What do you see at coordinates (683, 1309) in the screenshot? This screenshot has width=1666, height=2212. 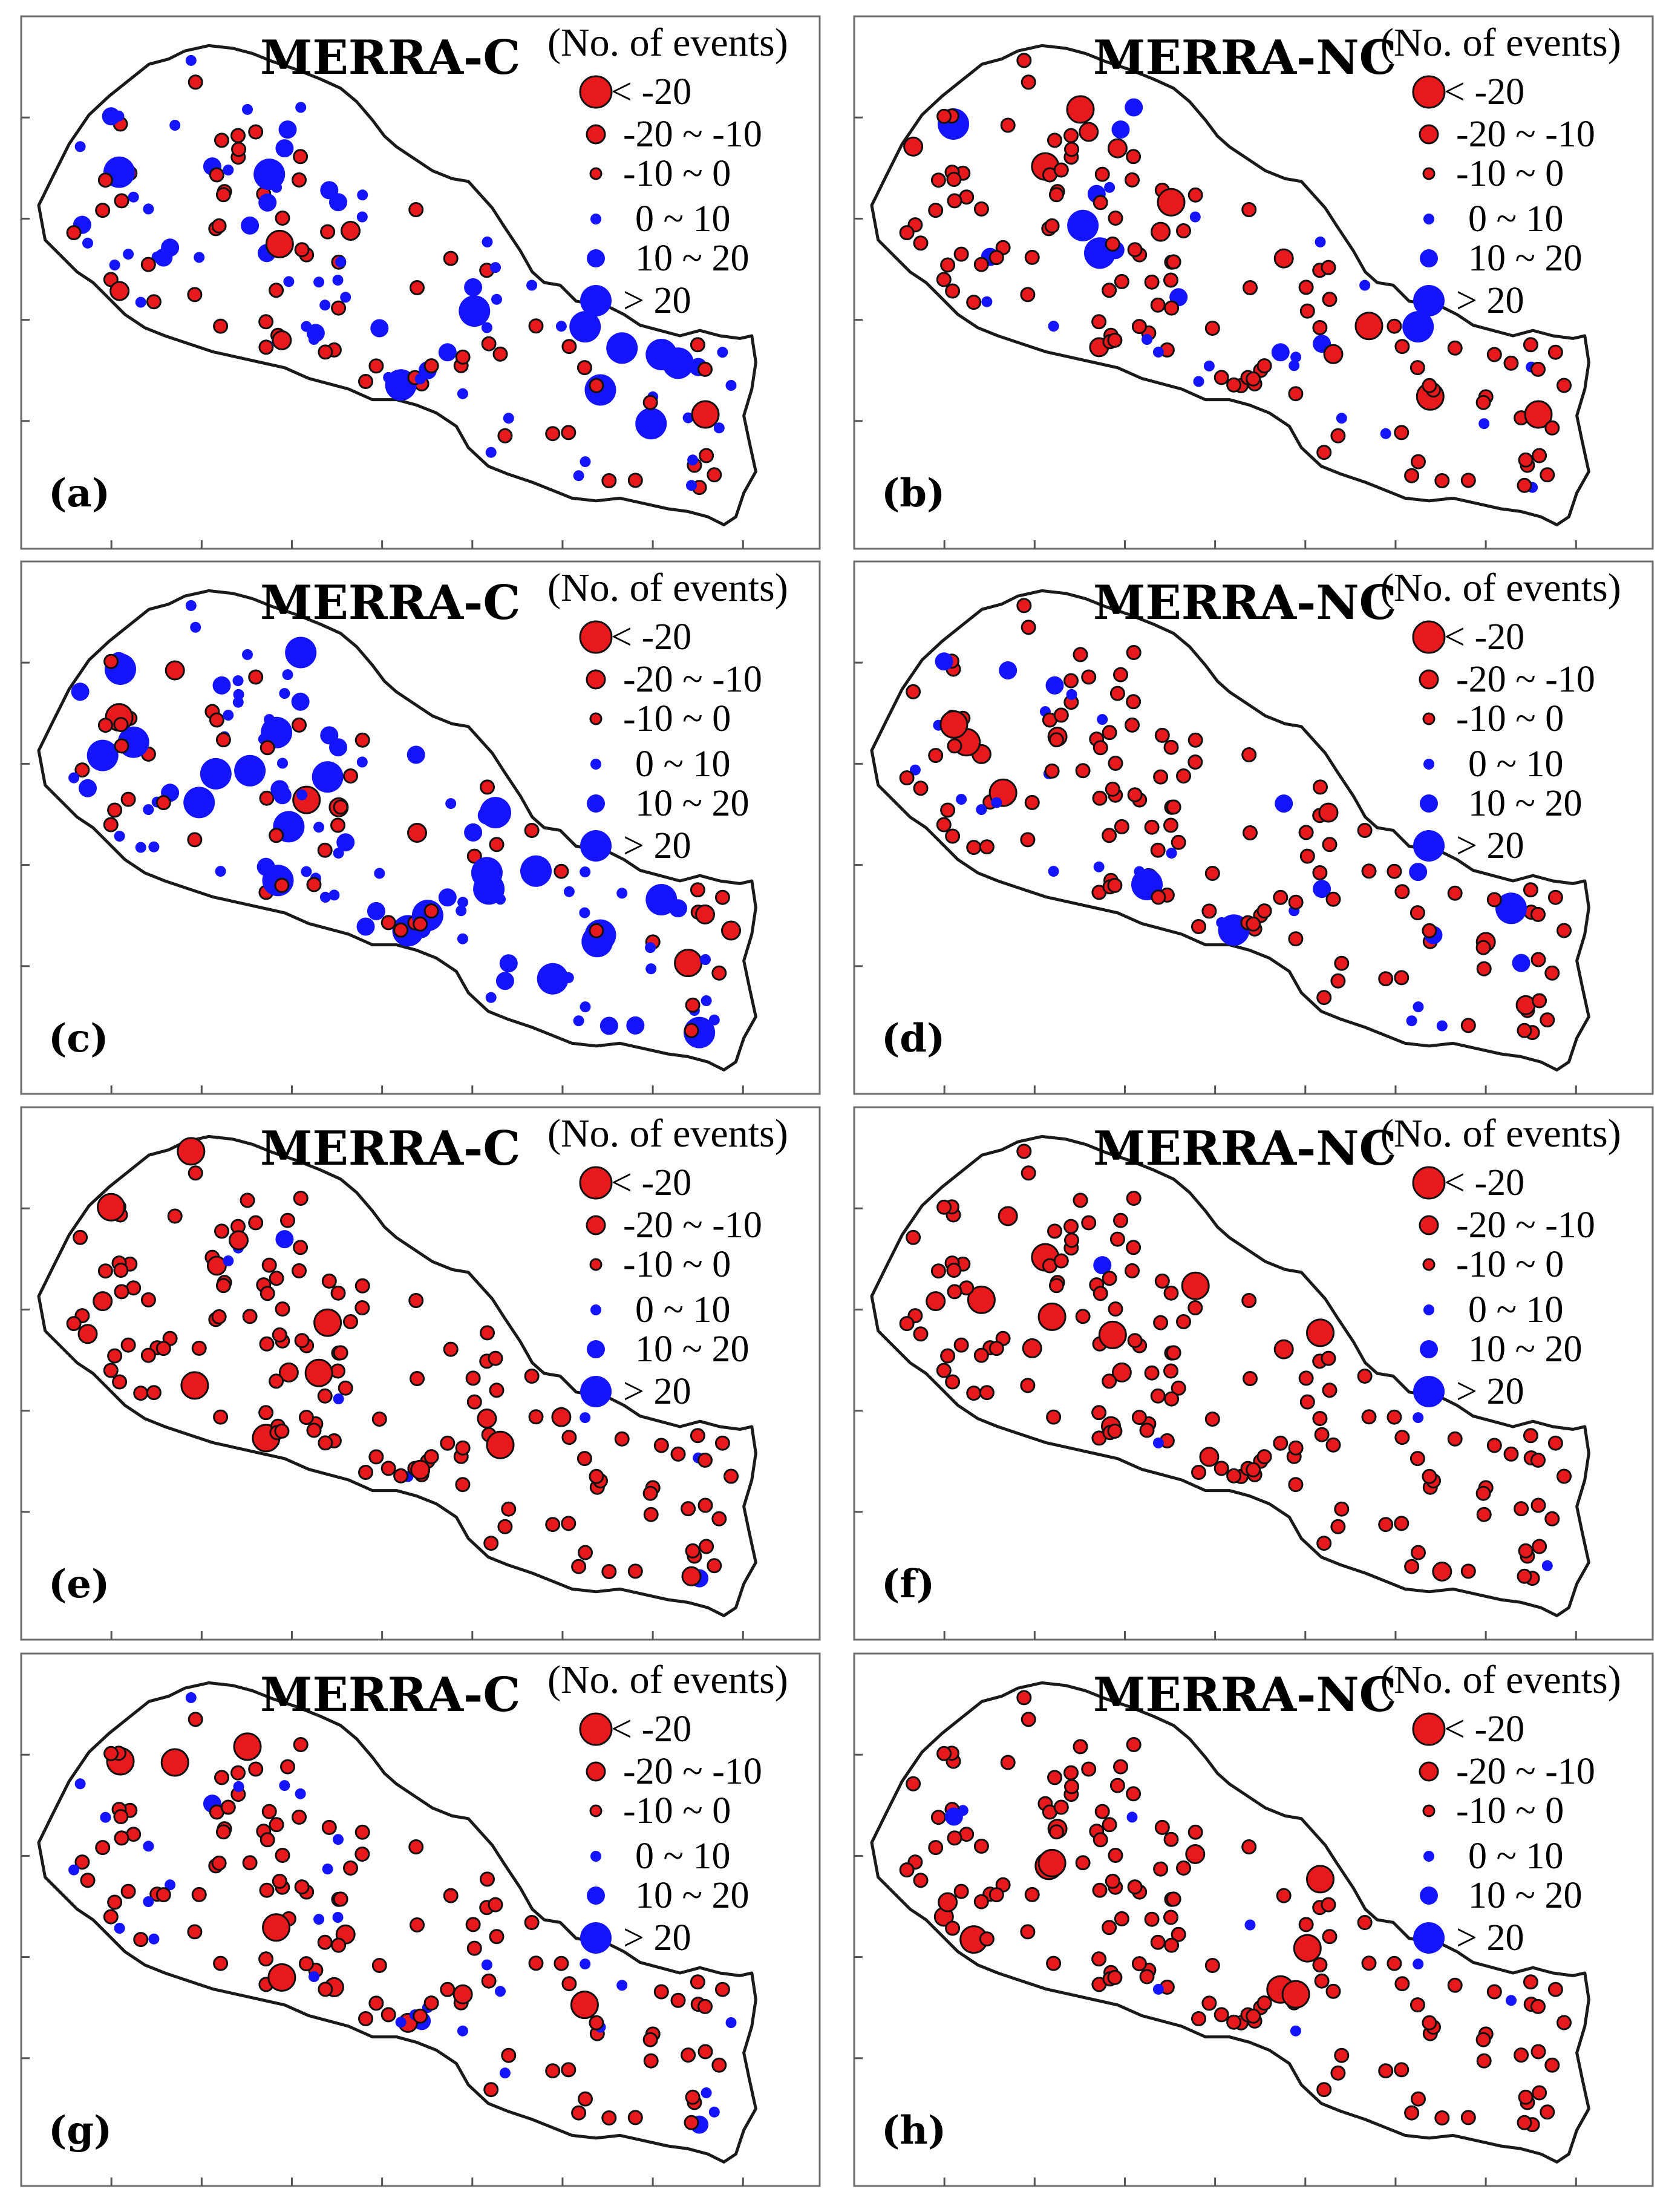 I see `legend-label: 0 ~ 10` at bounding box center [683, 1309].